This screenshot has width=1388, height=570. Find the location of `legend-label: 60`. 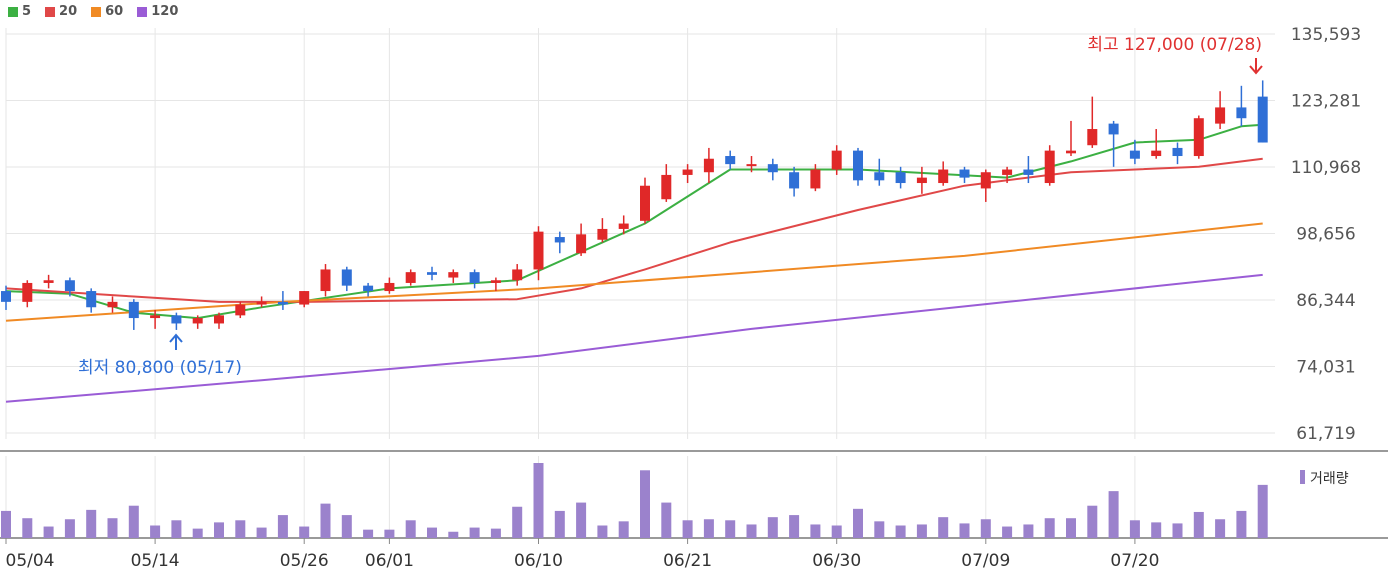

legend-label: 60 is located at coordinates (114, 11).